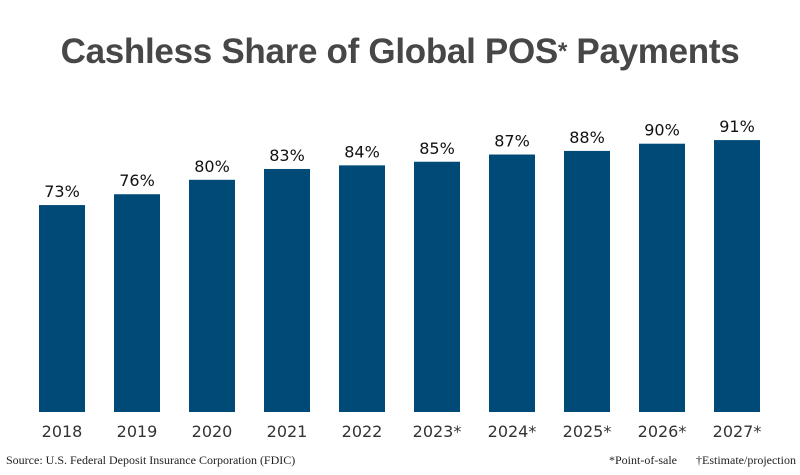 Image resolution: width=800 pixels, height=475 pixels. Describe the element at coordinates (737, 126) in the screenshot. I see `data-label: 91%` at that location.